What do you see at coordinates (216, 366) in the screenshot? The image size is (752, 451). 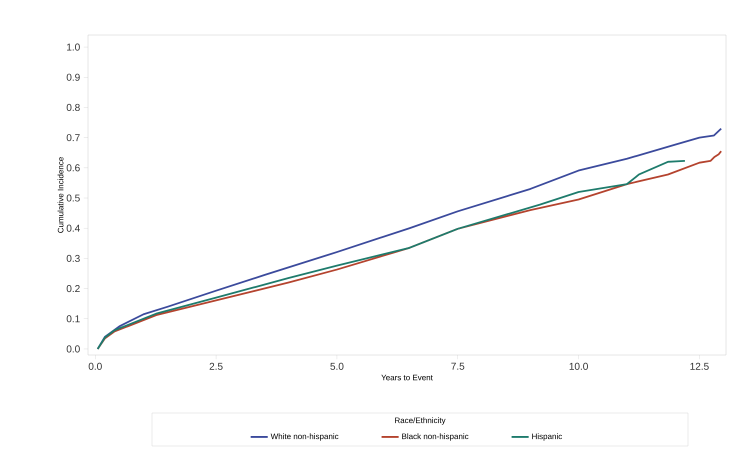 I see `x-tick-label: 2.5` at bounding box center [216, 366].